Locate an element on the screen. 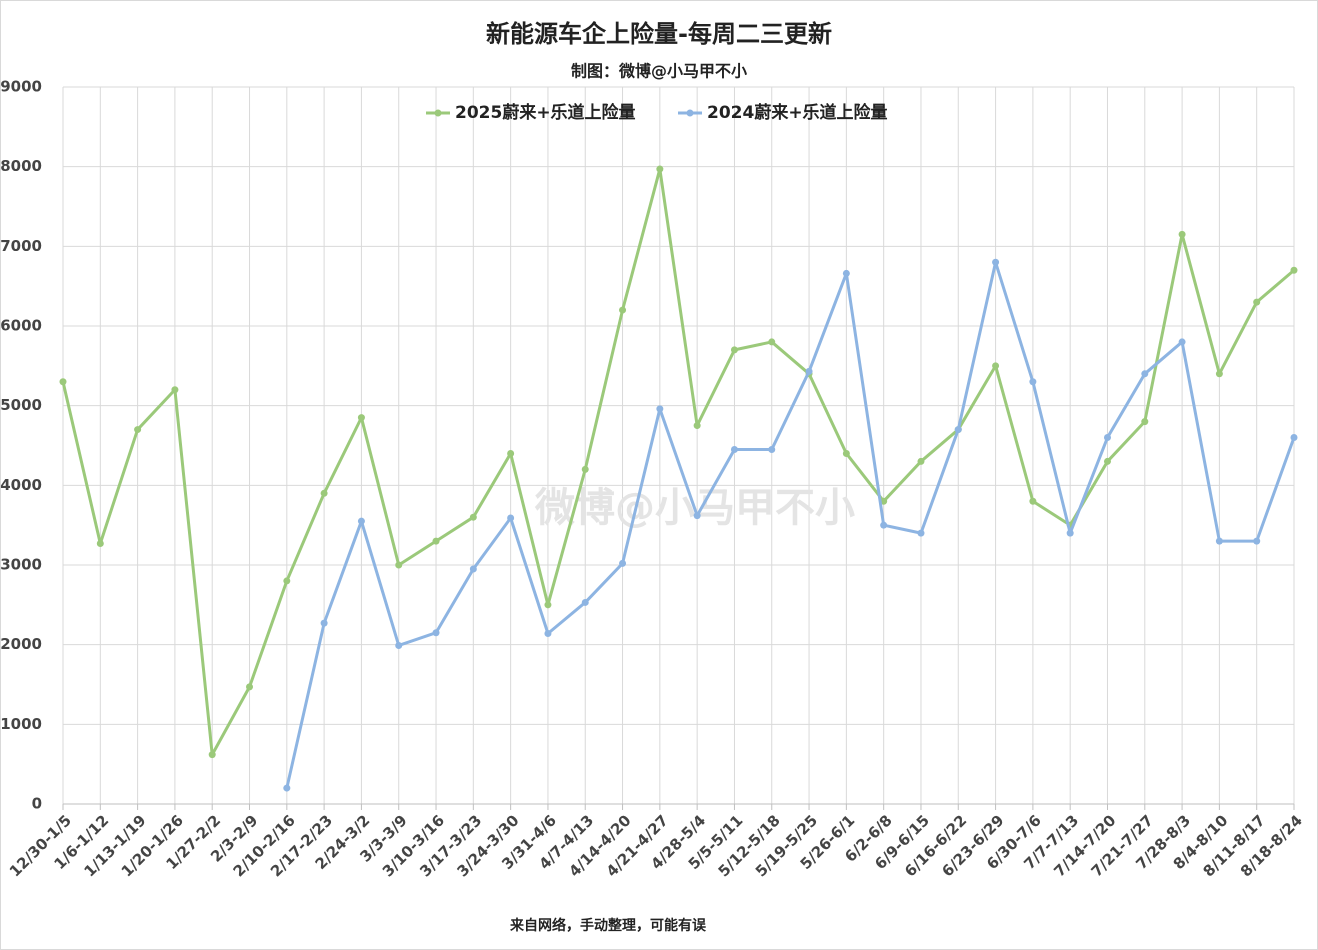 Image resolution: width=1318 pixels, height=950 pixels. y-tick-label: 3000 is located at coordinates (21, 565).